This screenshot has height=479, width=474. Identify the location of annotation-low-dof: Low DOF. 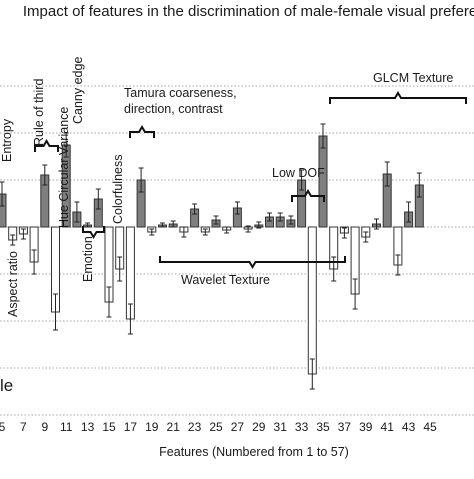
(298, 173).